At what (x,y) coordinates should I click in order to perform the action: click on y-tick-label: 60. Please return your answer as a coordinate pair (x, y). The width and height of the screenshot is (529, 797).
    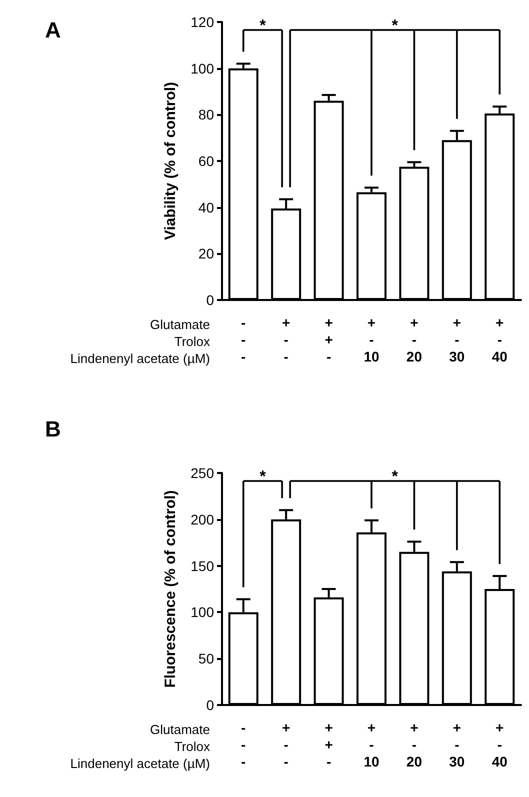
    Looking at the image, I should click on (206, 161).